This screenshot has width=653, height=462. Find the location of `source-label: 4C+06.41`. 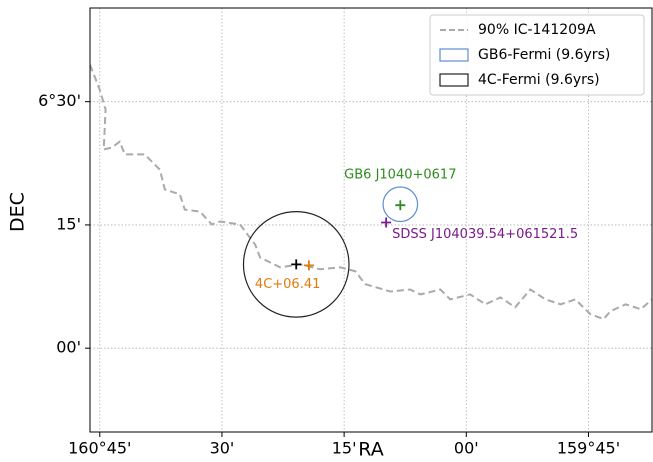

source-label: 4C+06.41 is located at coordinates (287, 284).